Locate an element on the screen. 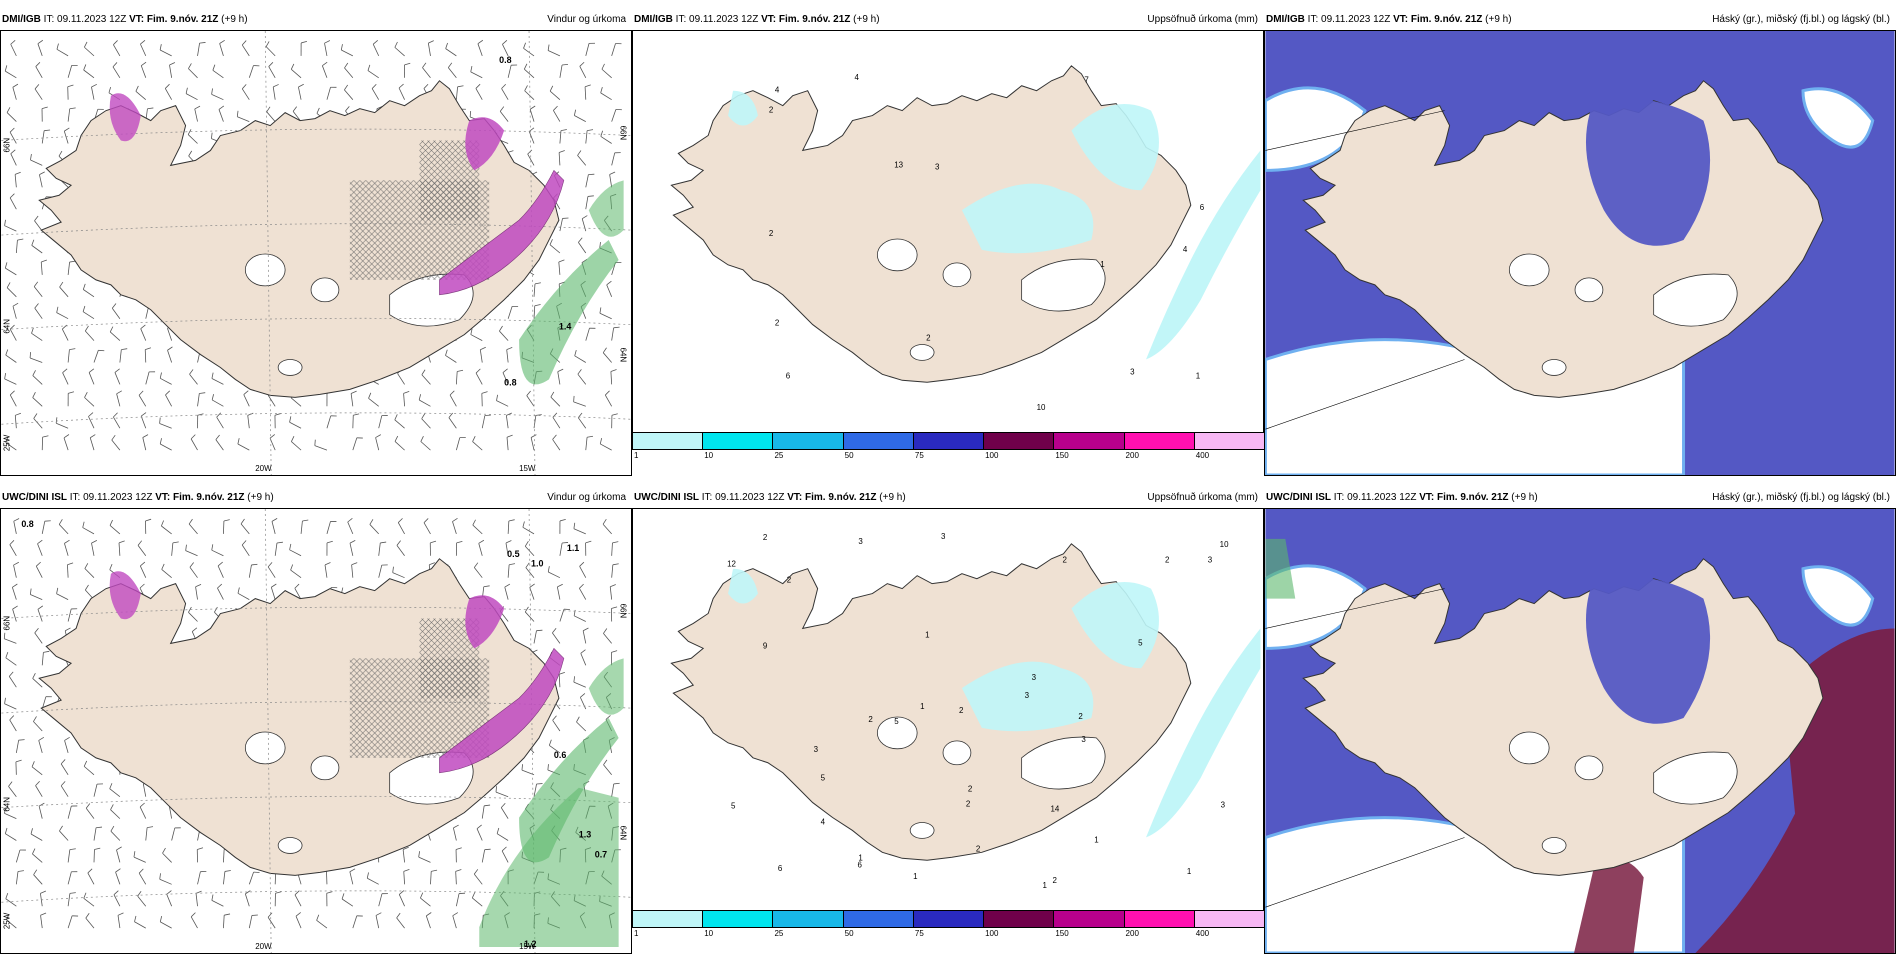 This screenshot has height=954, width=1900. model-source: UWC/DINI ISL is located at coordinates (34, 497).